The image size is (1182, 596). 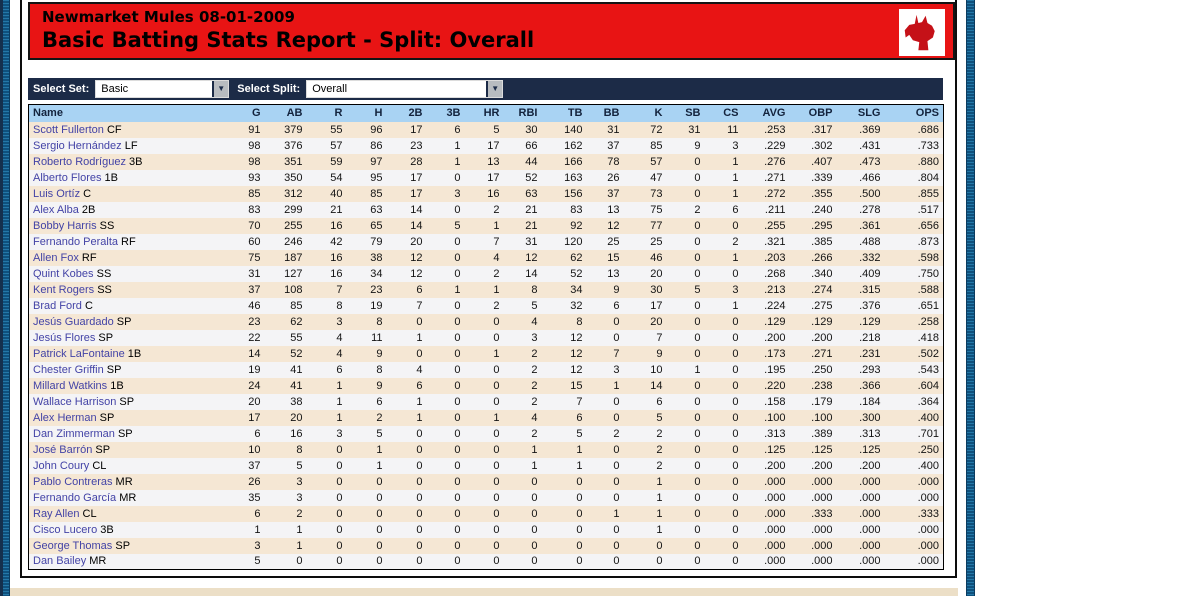 What do you see at coordinates (484, 257) in the screenshot?
I see `stat-cell: 4` at bounding box center [484, 257].